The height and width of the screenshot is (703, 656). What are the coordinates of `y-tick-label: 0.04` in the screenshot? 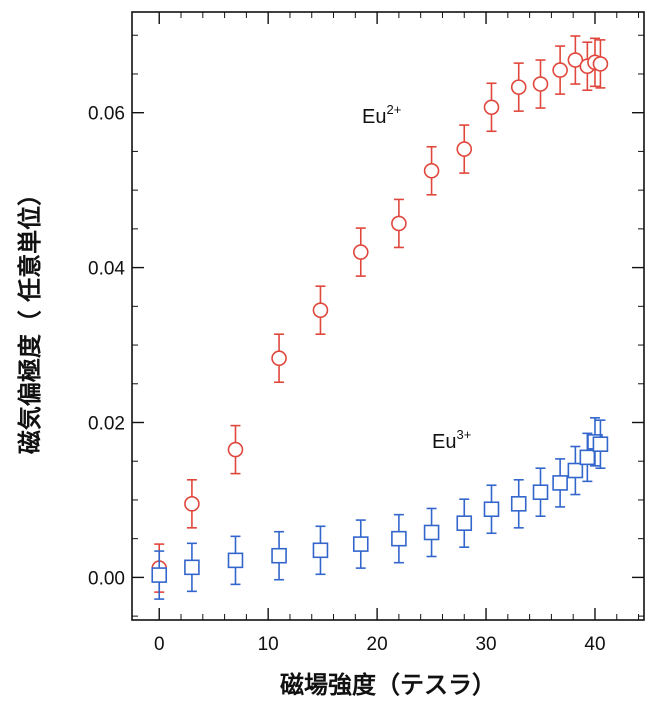 It's located at (106, 269).